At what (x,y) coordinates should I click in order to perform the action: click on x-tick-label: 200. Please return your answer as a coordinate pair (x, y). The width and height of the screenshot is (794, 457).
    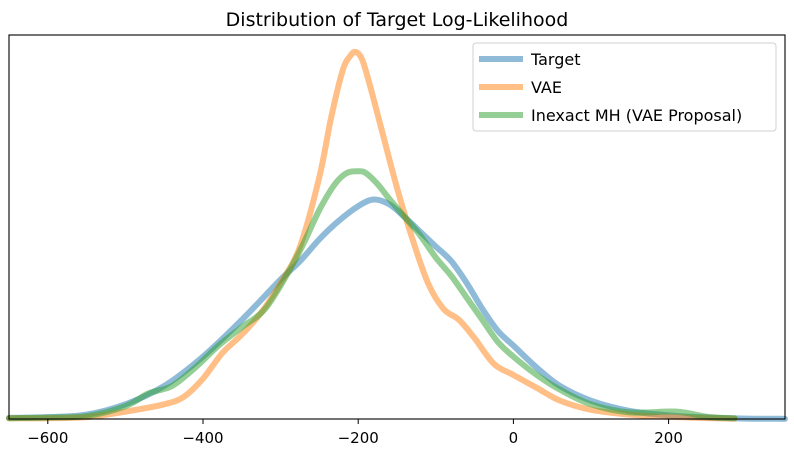
    Looking at the image, I should click on (668, 438).